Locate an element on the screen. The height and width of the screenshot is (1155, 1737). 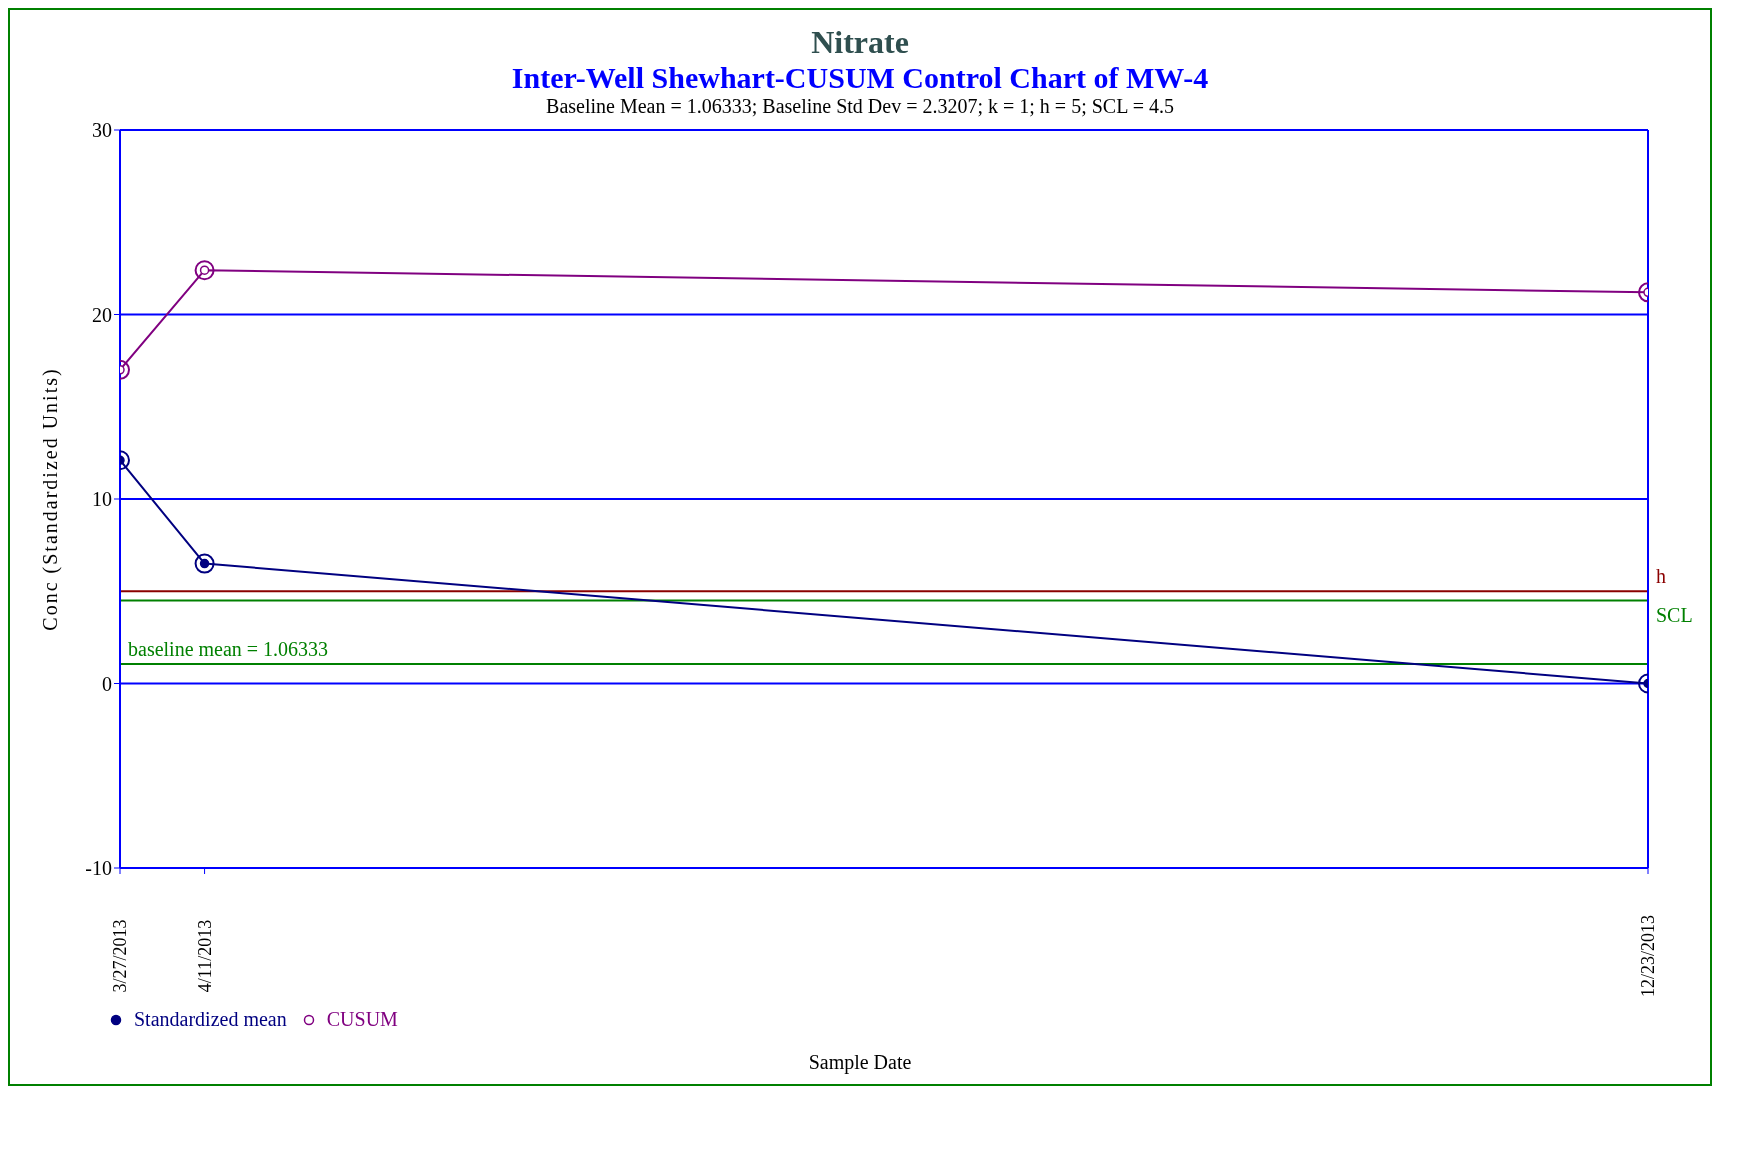
x-tick-label: 12/23/2013 is located at coordinates (1648, 956).